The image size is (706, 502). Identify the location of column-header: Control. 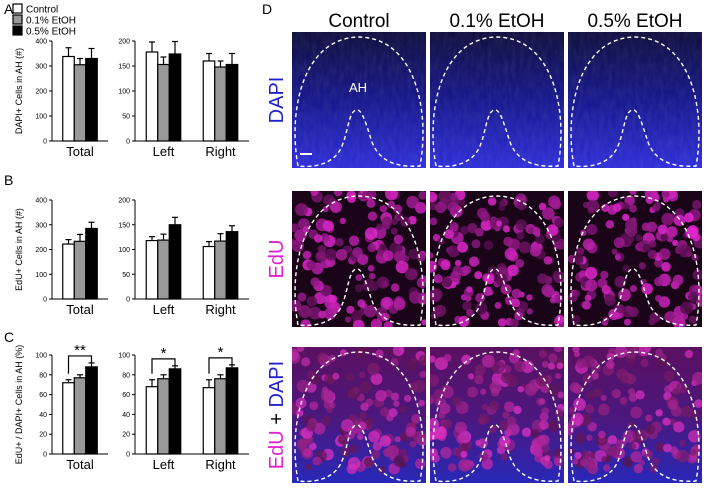
(358, 21).